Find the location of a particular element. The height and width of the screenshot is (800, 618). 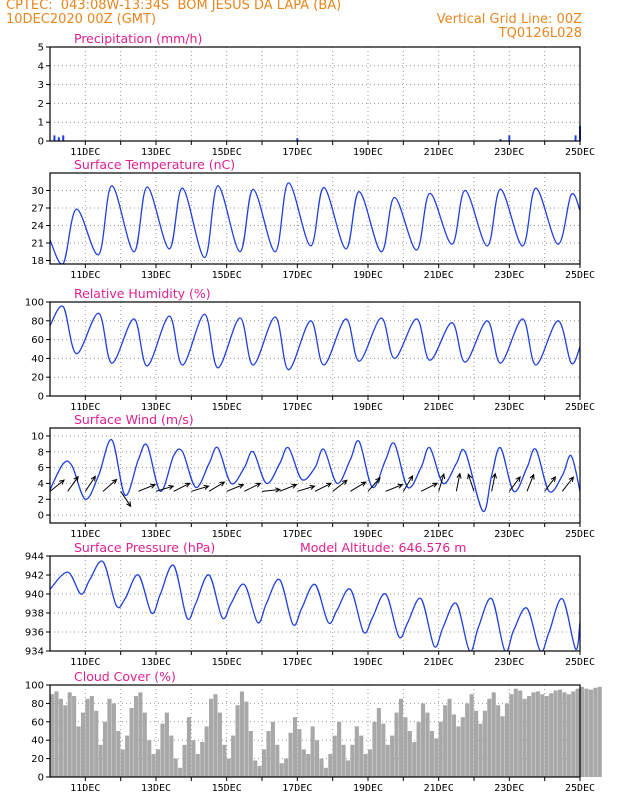

humidity-frame is located at coordinates (315, 349).